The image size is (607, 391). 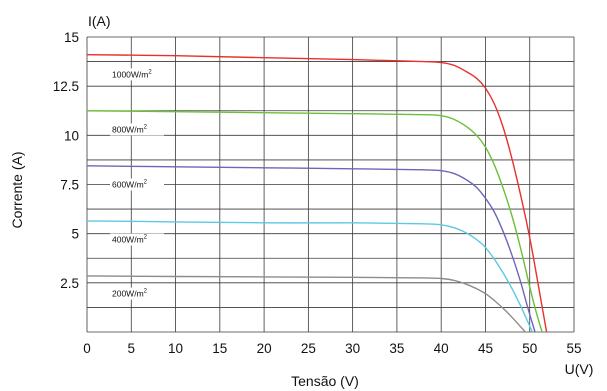 I want to click on curve-labels: 1000W/m2 800W/m2 600W/m2 400W/m2 200W/m2, so click(x=137, y=184).